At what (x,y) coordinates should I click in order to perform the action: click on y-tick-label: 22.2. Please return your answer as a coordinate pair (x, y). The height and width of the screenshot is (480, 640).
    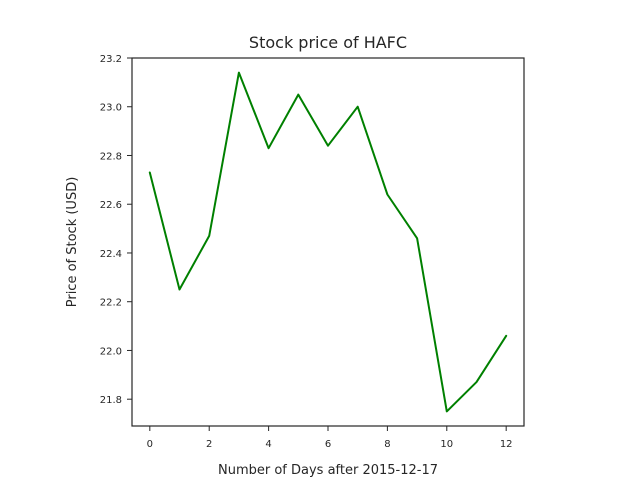
    Looking at the image, I should click on (111, 303).